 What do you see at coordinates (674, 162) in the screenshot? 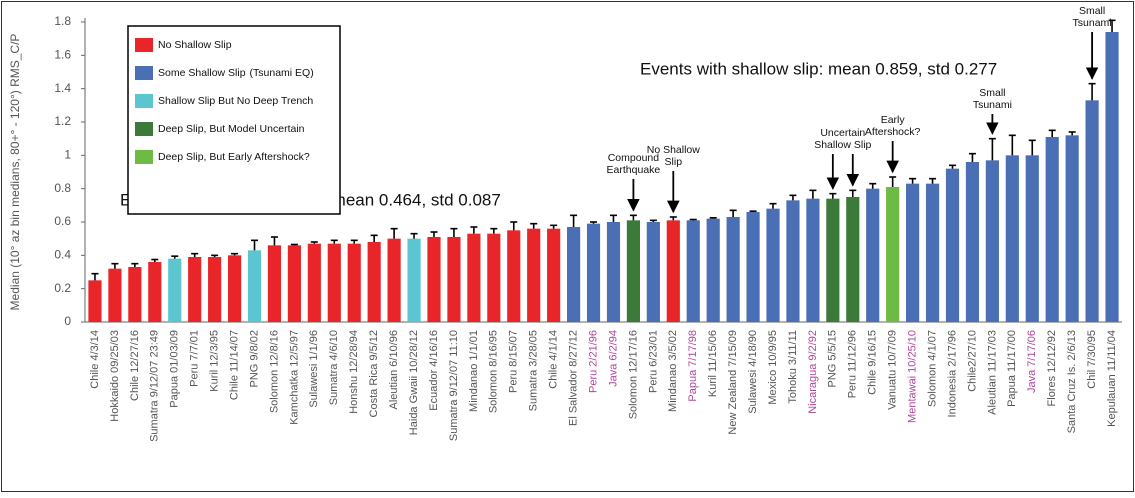
I see `annotation: Slip` at bounding box center [674, 162].